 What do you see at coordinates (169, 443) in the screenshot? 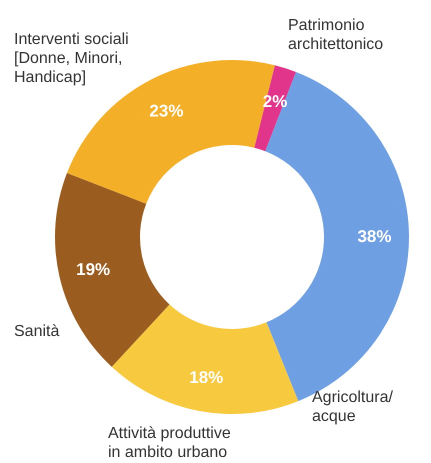
I see `slice-label: Attività produttive in ambito urbano` at bounding box center [169, 443].